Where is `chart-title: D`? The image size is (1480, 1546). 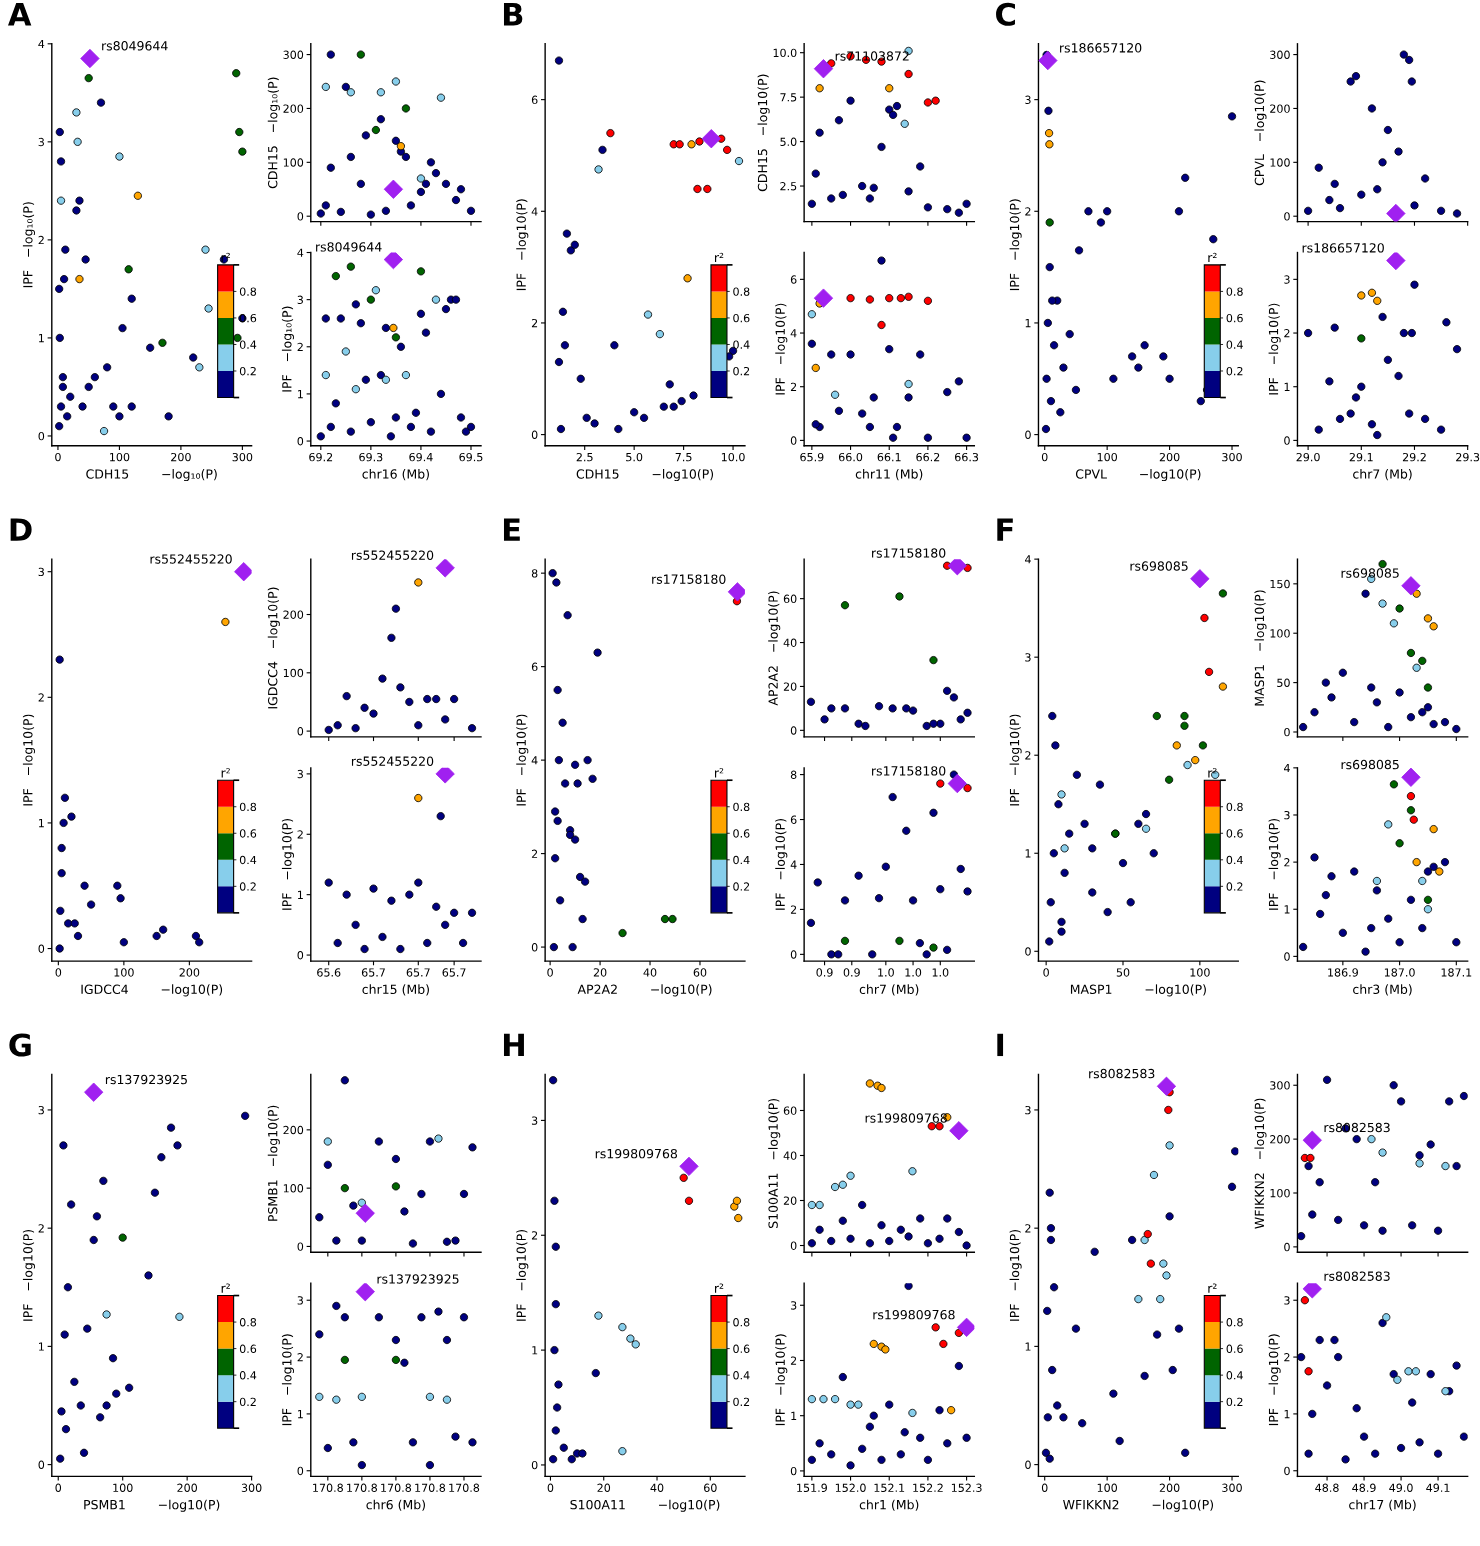
chart-title: D is located at coordinates (21, 529).